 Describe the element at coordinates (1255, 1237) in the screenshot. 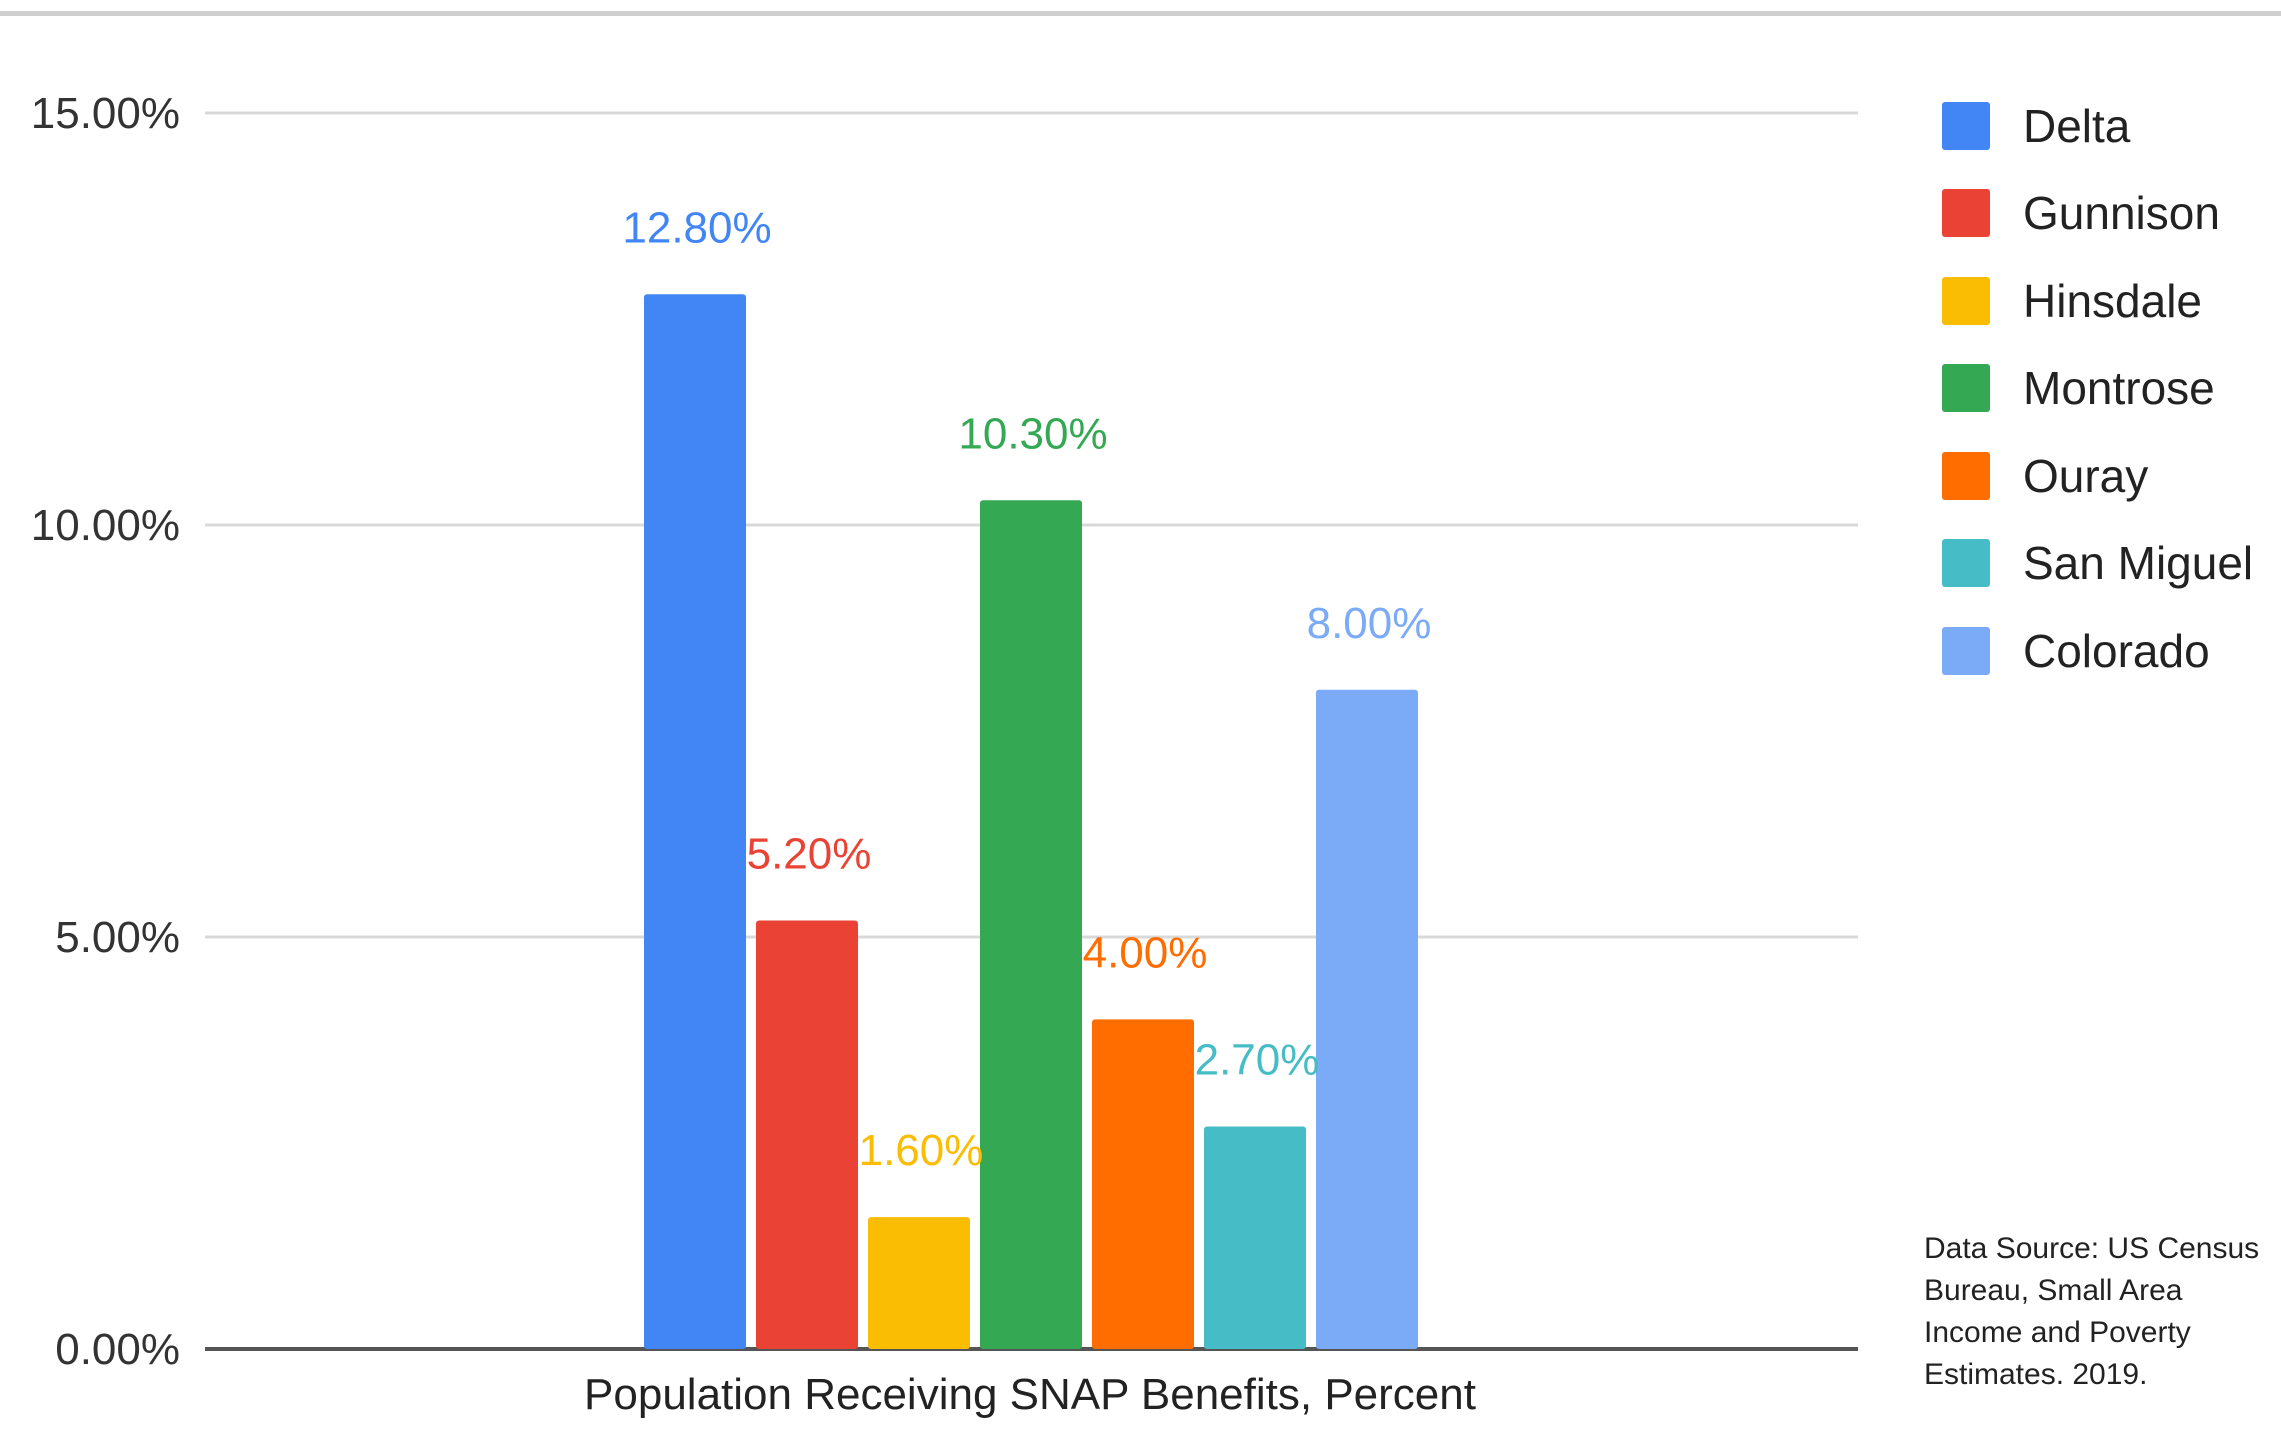

I see `bar-san-miguel` at that location.